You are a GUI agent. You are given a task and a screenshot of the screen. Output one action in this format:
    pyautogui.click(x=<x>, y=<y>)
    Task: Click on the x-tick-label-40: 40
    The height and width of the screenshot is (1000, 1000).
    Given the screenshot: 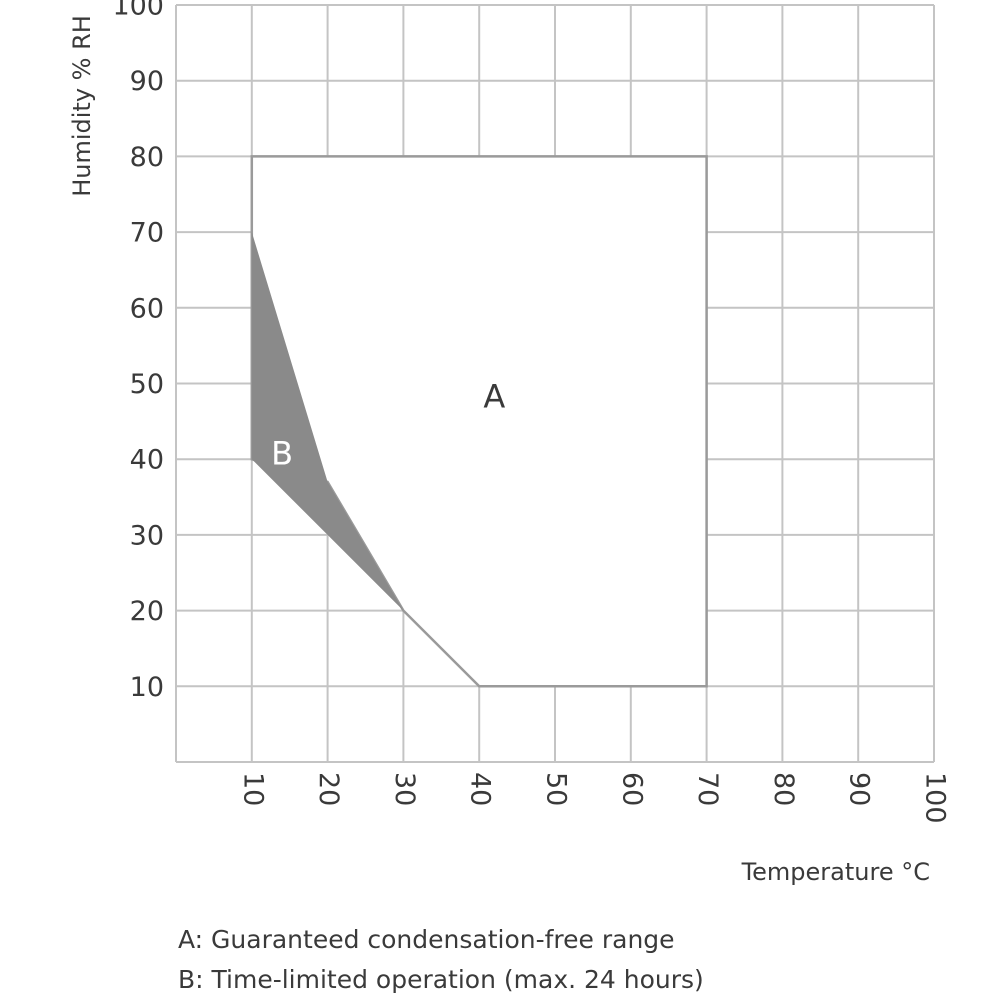 What is the action you would take?
    pyautogui.click(x=480, y=789)
    